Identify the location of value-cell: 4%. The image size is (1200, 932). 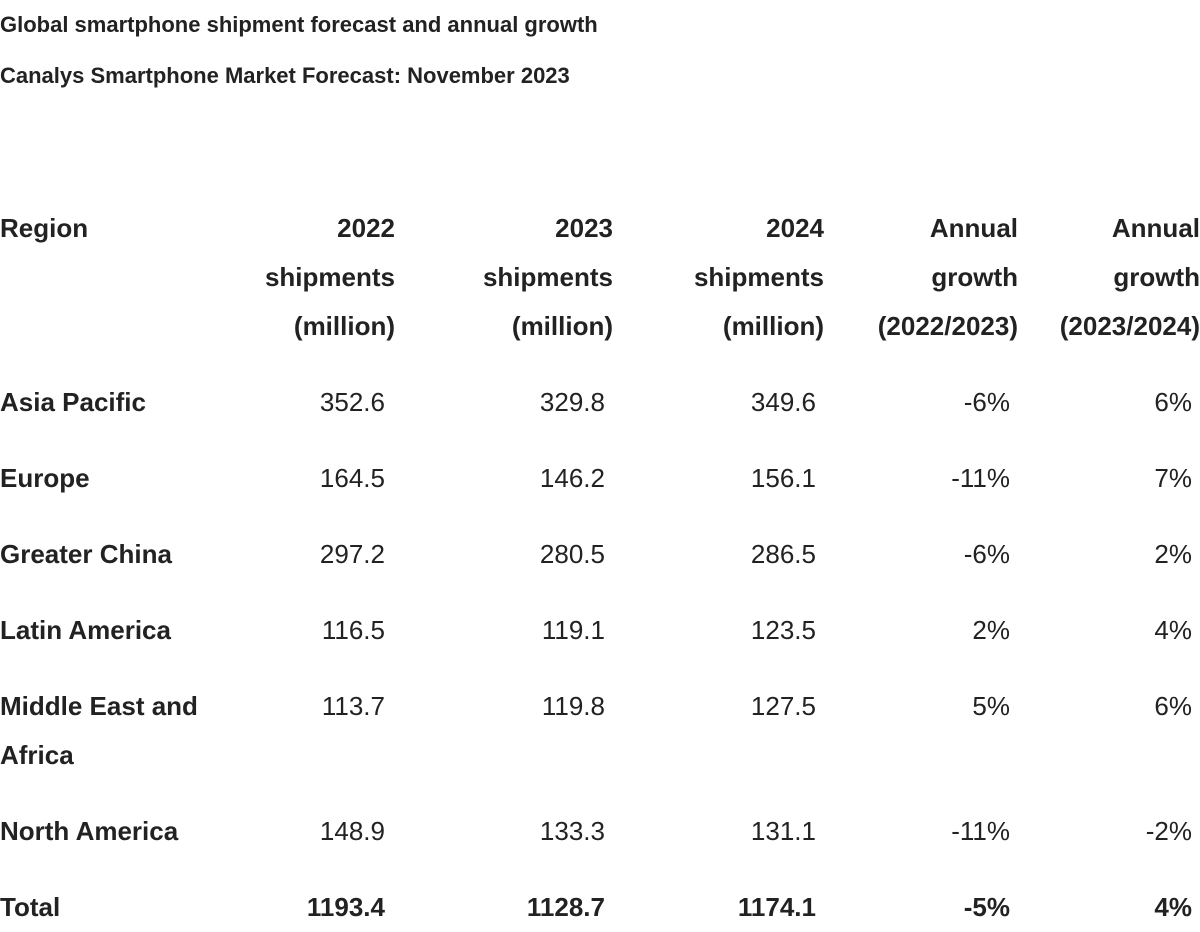
(1173, 630).